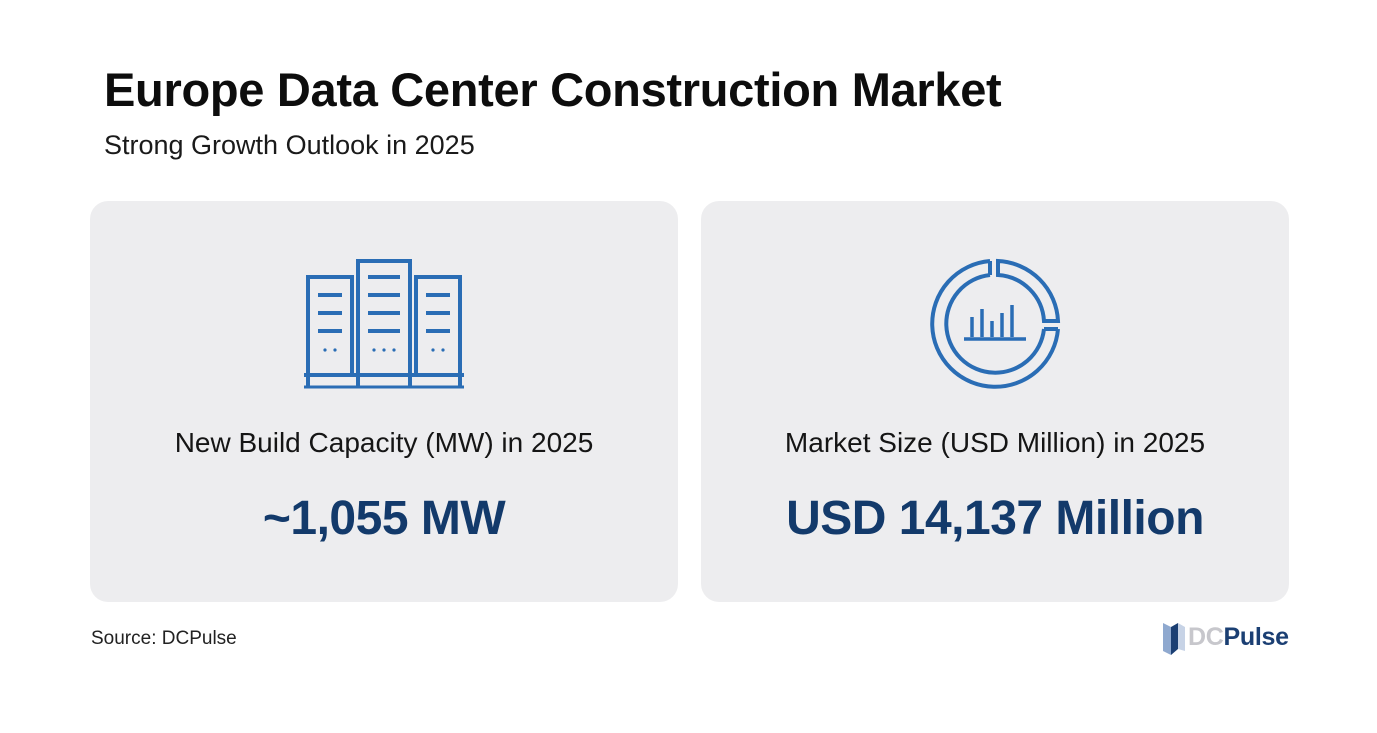 The image size is (1377, 733). What do you see at coordinates (384, 518) in the screenshot?
I see `capacity-value: ~1,055 MW` at bounding box center [384, 518].